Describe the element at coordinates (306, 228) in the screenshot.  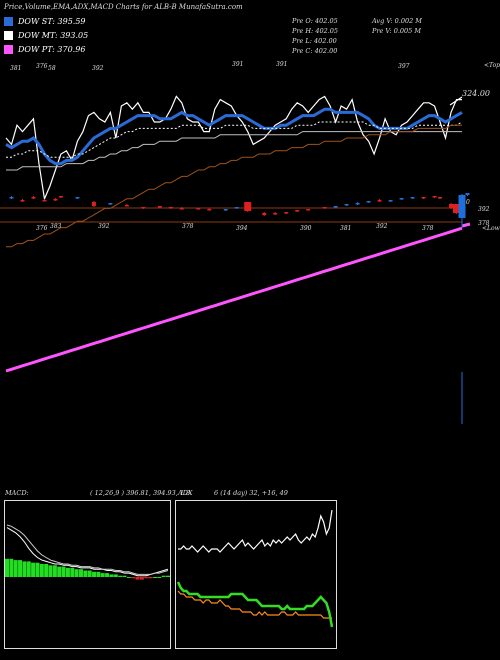
I see `trough-label: 390` at that location.